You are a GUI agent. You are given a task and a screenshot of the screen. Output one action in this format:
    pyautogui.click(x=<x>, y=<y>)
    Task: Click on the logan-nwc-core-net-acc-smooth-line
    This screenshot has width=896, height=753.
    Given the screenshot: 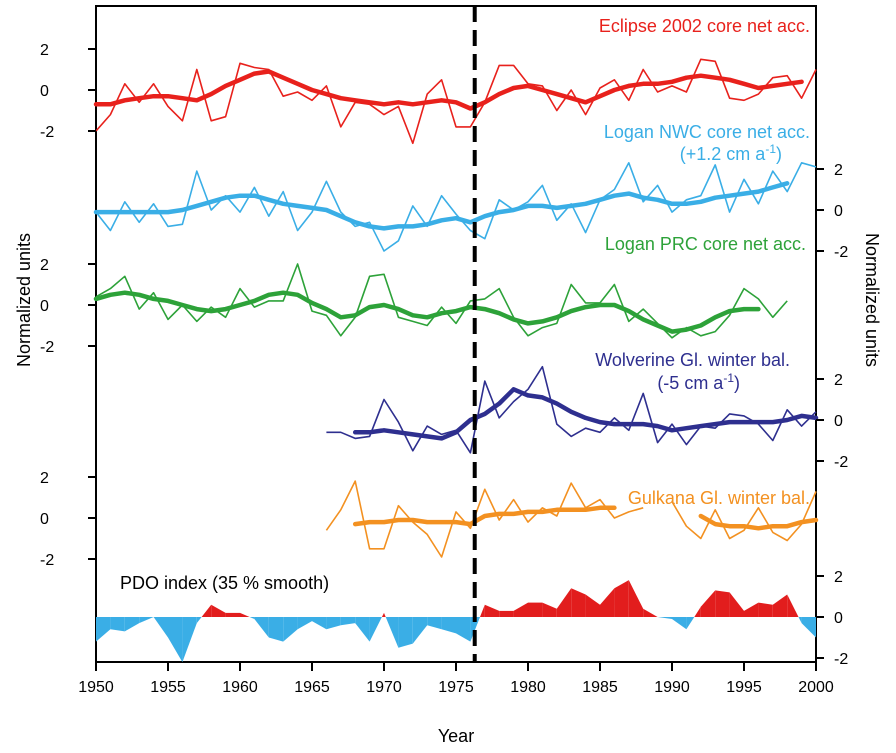 What is the action you would take?
    pyautogui.click(x=441, y=206)
    